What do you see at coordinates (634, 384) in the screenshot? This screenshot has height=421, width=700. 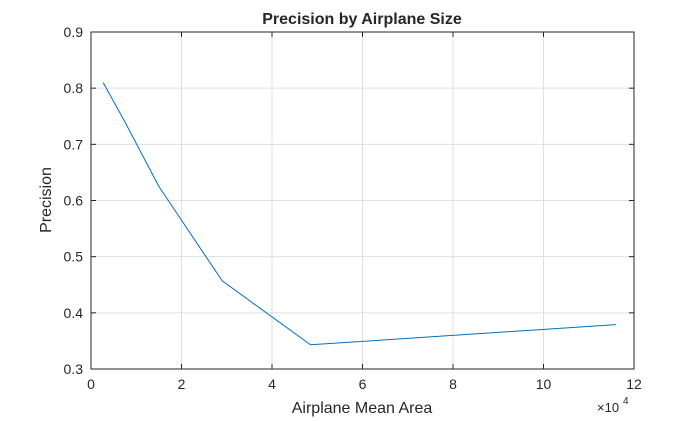 I see `x-tick-label: 12` at bounding box center [634, 384].